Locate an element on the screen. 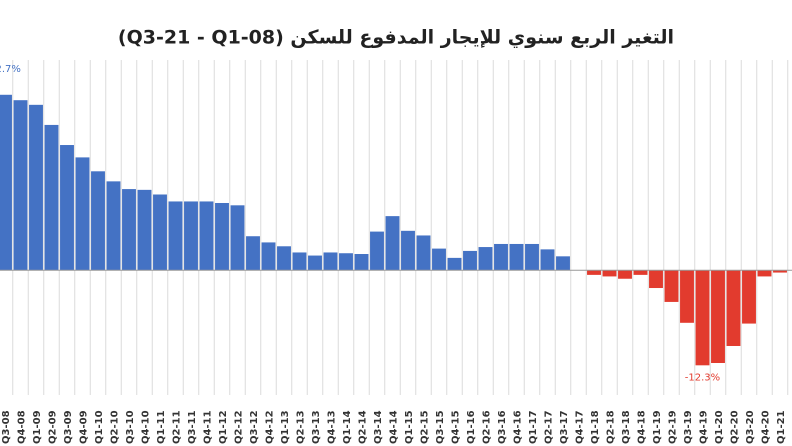  x-tick-label: Q4-13 is located at coordinates (332, 427).